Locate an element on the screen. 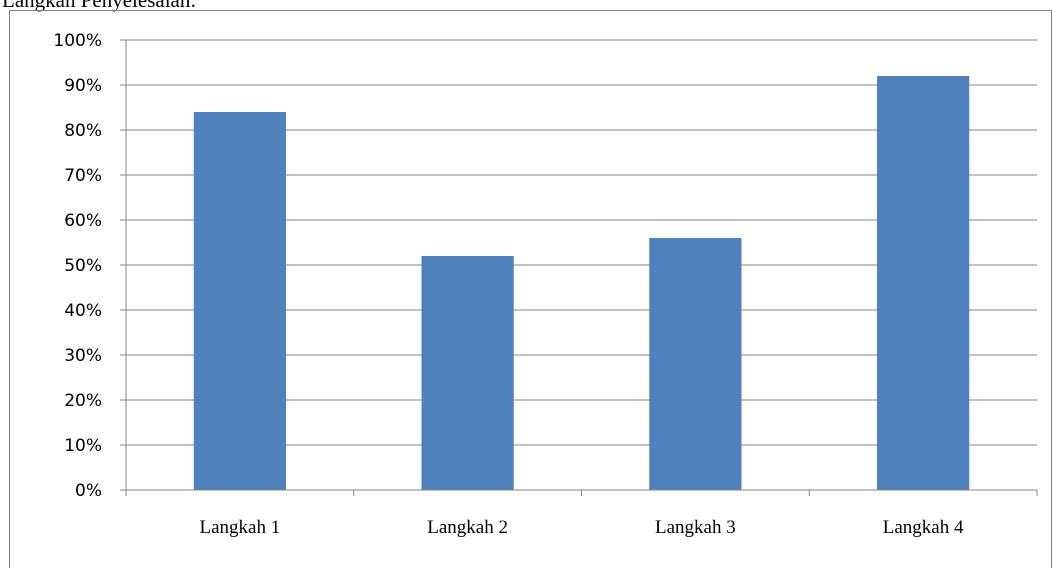 Image resolution: width=1054 pixels, height=568 pixels. y-tick-label: 40% is located at coordinates (83, 311).